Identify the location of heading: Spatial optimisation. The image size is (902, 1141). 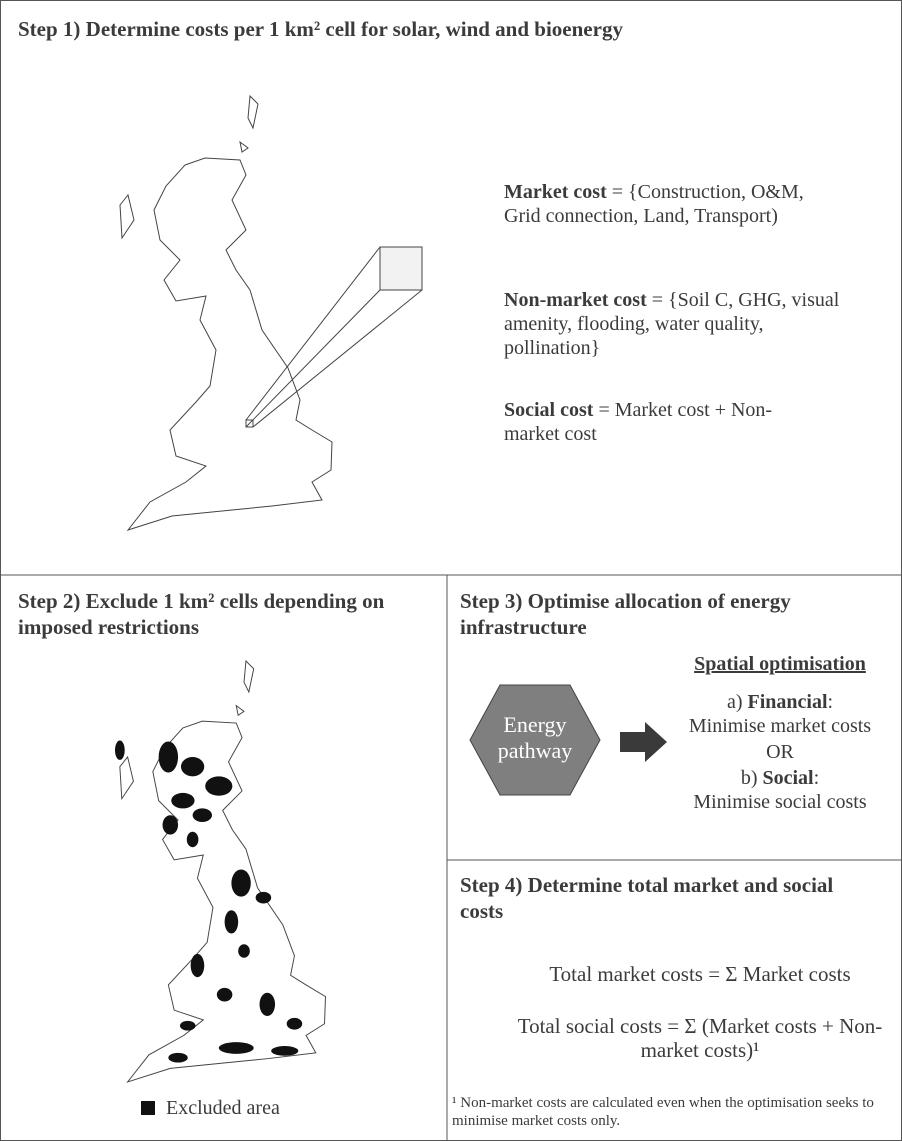
(780, 664).